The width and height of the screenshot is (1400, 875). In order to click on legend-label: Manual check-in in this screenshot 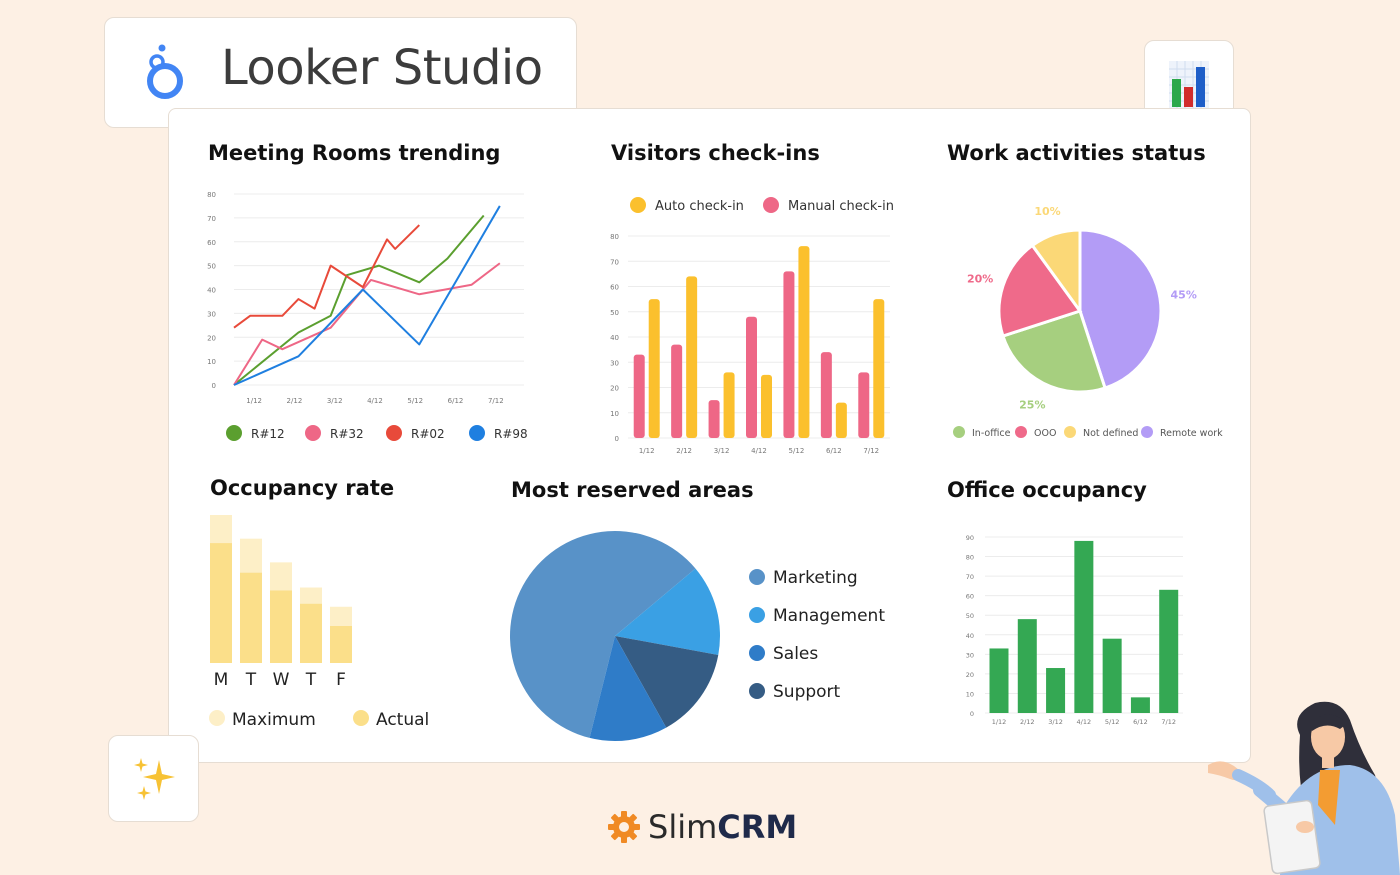, I will do `click(841, 206)`.